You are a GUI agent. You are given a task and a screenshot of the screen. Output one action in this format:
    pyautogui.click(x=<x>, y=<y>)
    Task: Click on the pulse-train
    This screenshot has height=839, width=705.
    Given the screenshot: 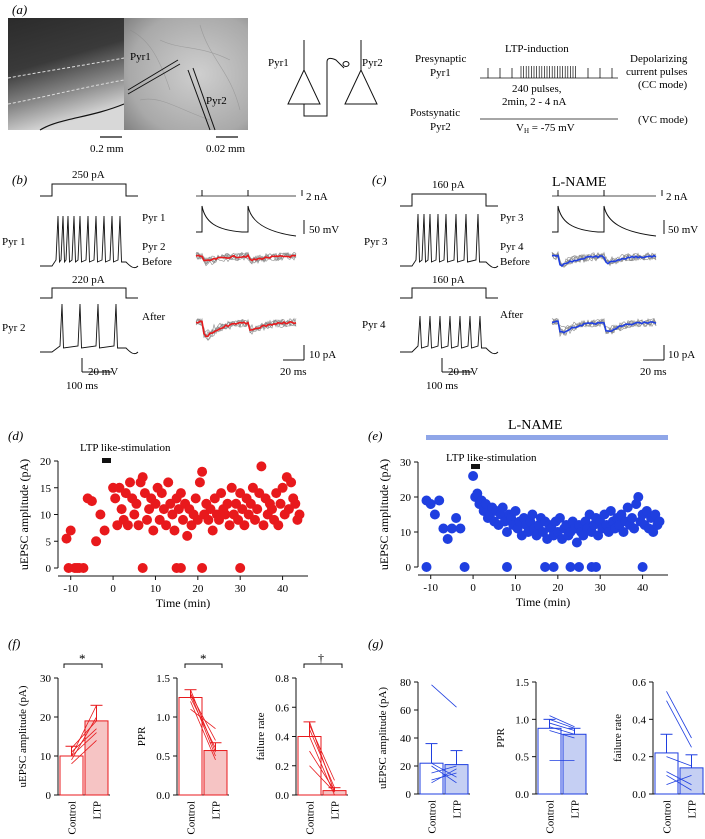 What is the action you would take?
    pyautogui.click(x=549, y=72)
    